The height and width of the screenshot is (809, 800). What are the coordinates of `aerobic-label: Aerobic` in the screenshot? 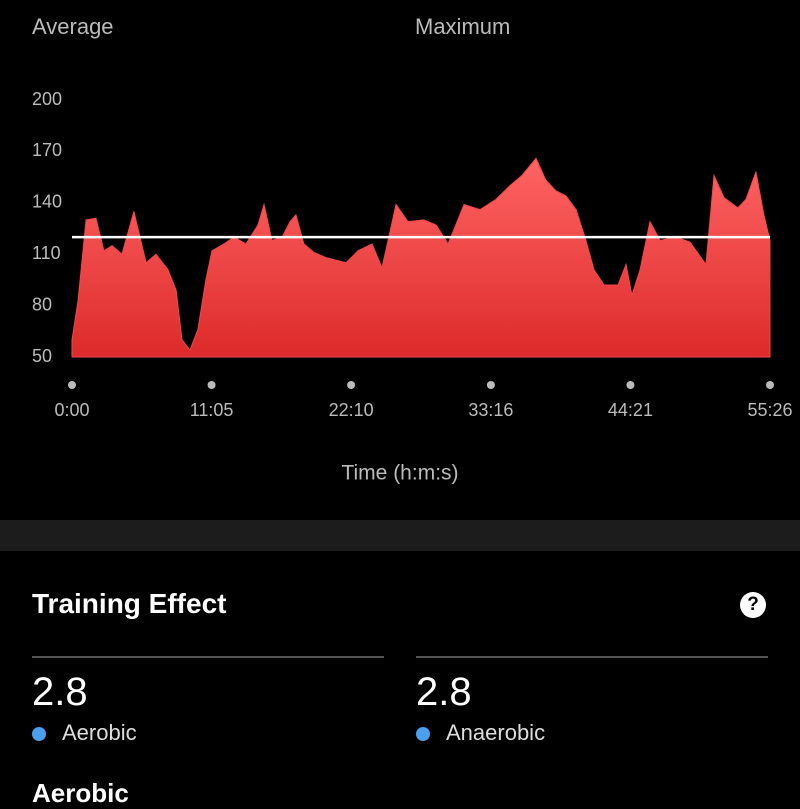 It's located at (99, 732).